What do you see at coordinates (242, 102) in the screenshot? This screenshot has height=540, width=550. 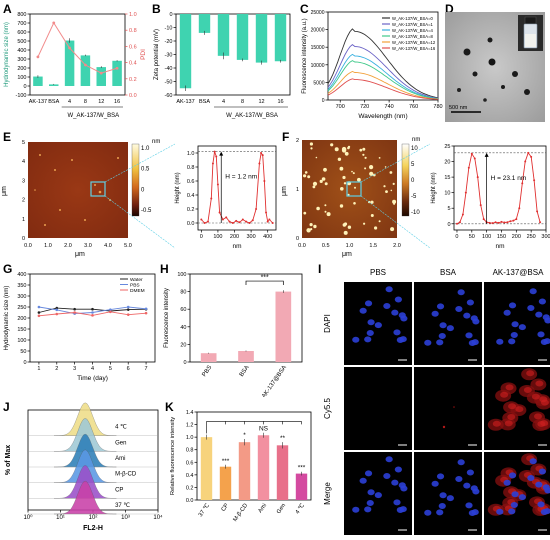 I see `b-xtick-label: 8` at bounding box center [242, 102].